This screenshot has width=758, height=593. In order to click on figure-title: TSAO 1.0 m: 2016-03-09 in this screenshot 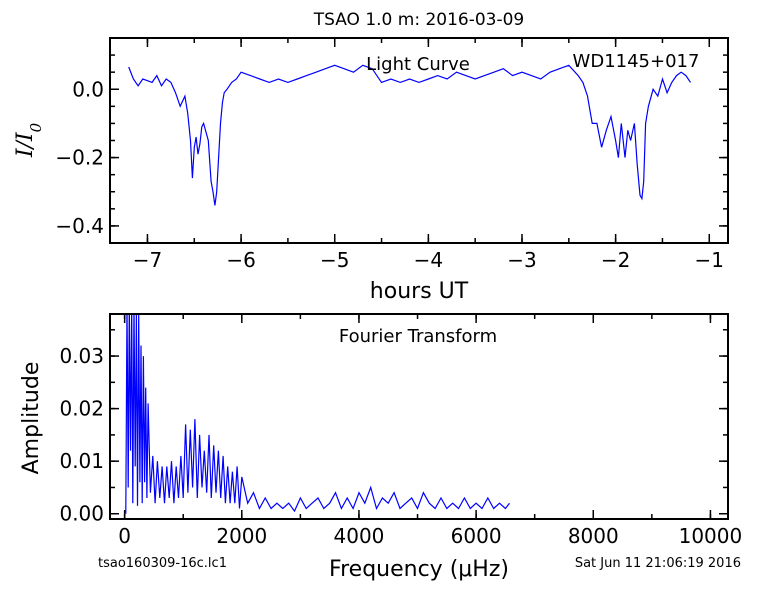, I will do `click(419, 20)`.